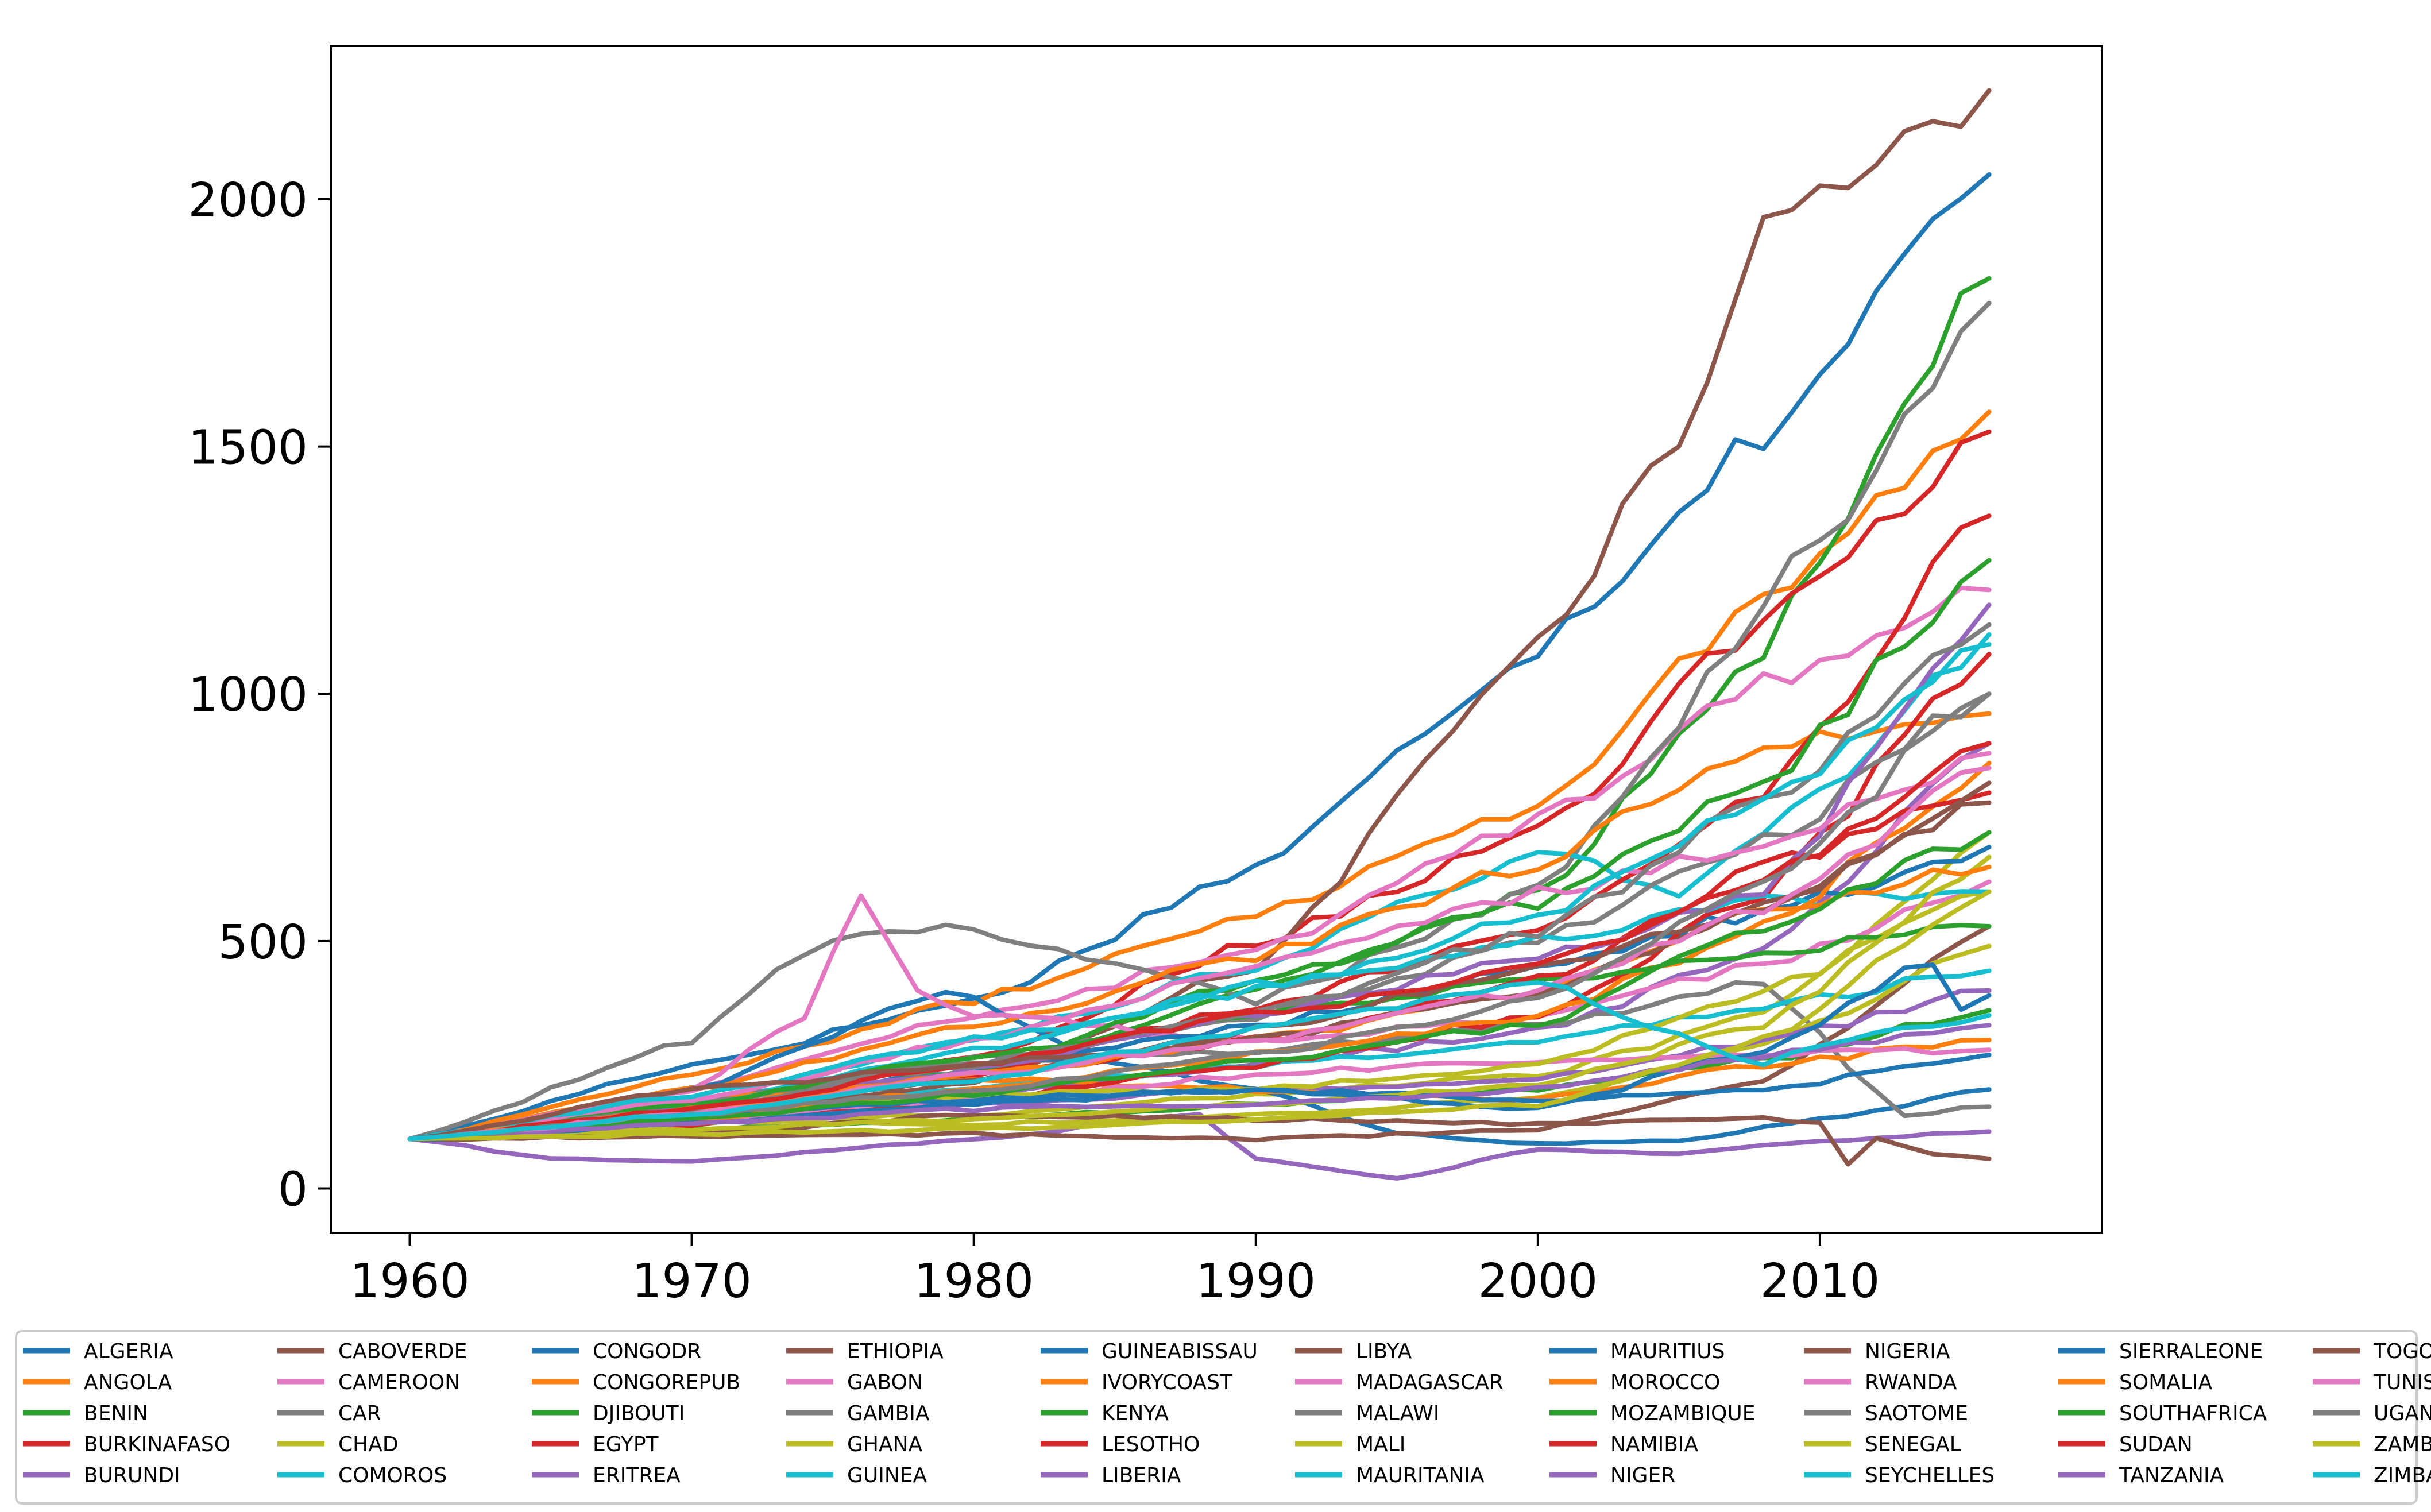 The width and height of the screenshot is (2431, 1512). I want to click on y-tick-label: 1000, so click(248, 695).